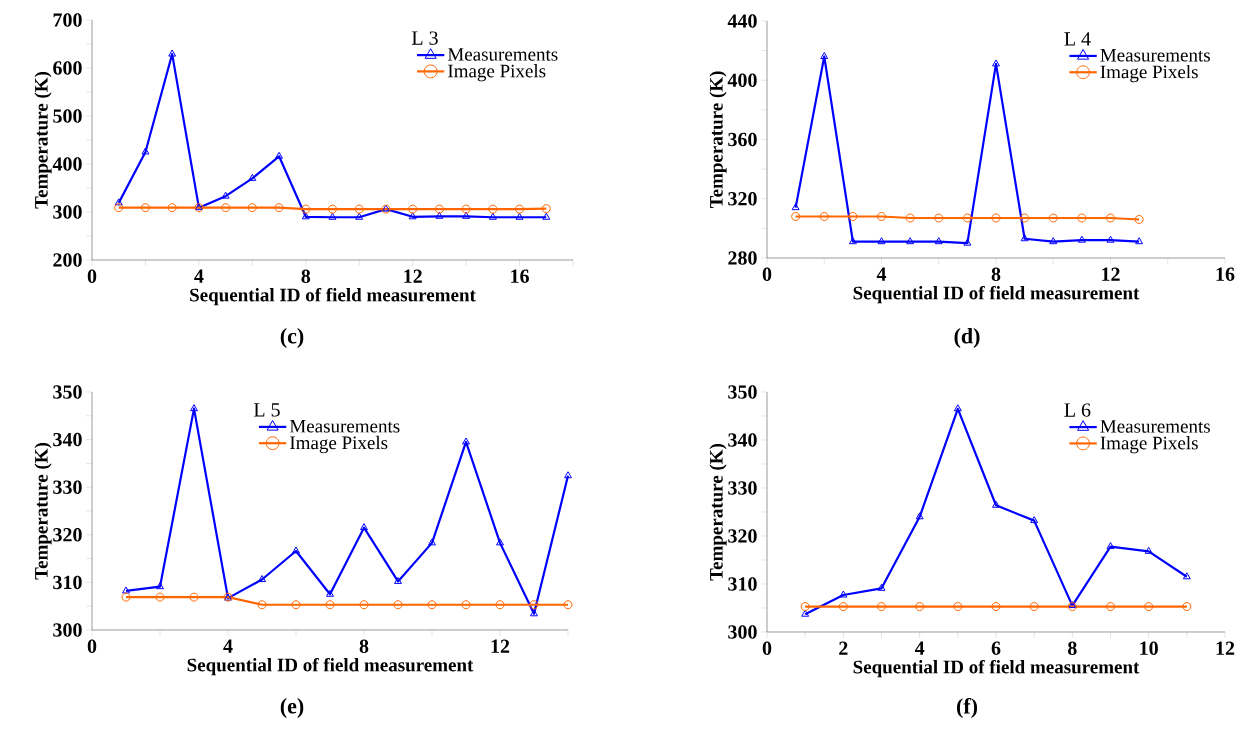  Describe the element at coordinates (996, 668) in the screenshot. I see `x-axis-title: Sequential ID of field measurement` at that location.